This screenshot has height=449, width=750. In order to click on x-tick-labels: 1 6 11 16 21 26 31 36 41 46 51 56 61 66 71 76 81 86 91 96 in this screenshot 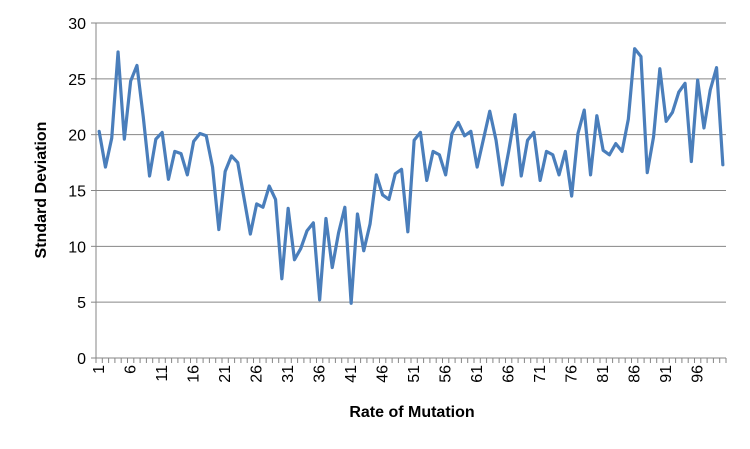, I will do `click(399, 374)`.